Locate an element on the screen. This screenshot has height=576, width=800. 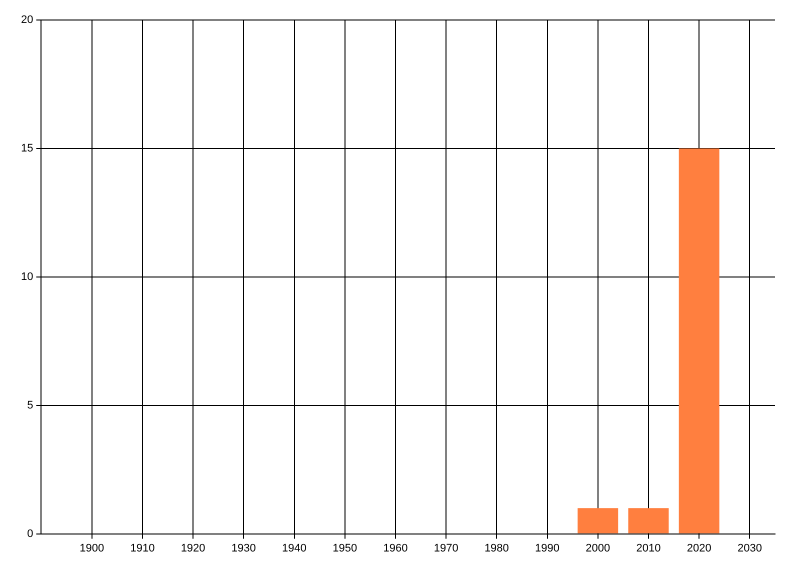
x-tick-label: 1940 is located at coordinates (294, 548).